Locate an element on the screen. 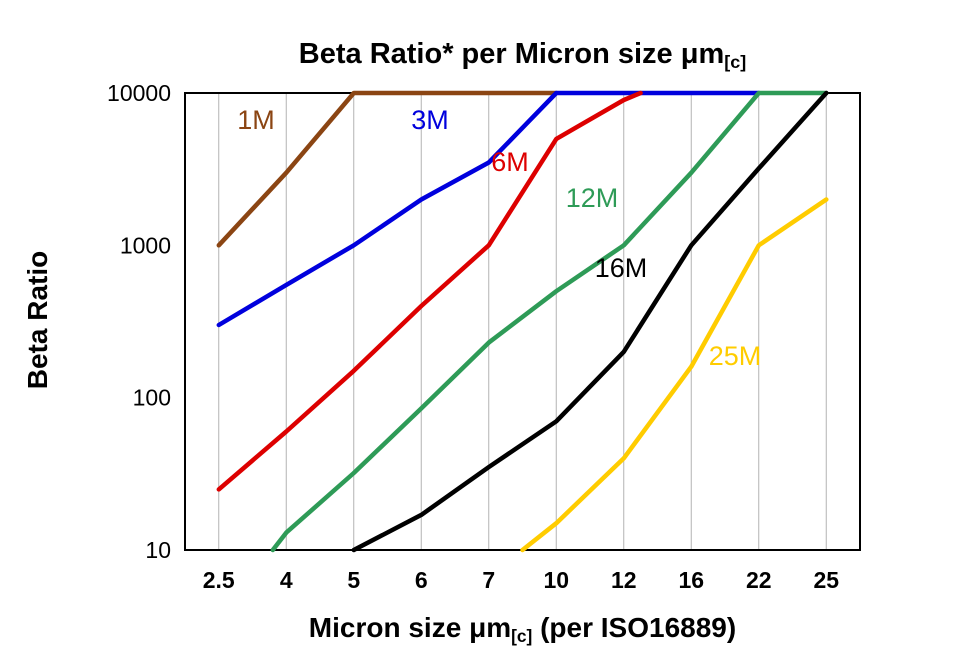 The width and height of the screenshot is (966, 662). series-label-1M: 1M is located at coordinates (256, 120).